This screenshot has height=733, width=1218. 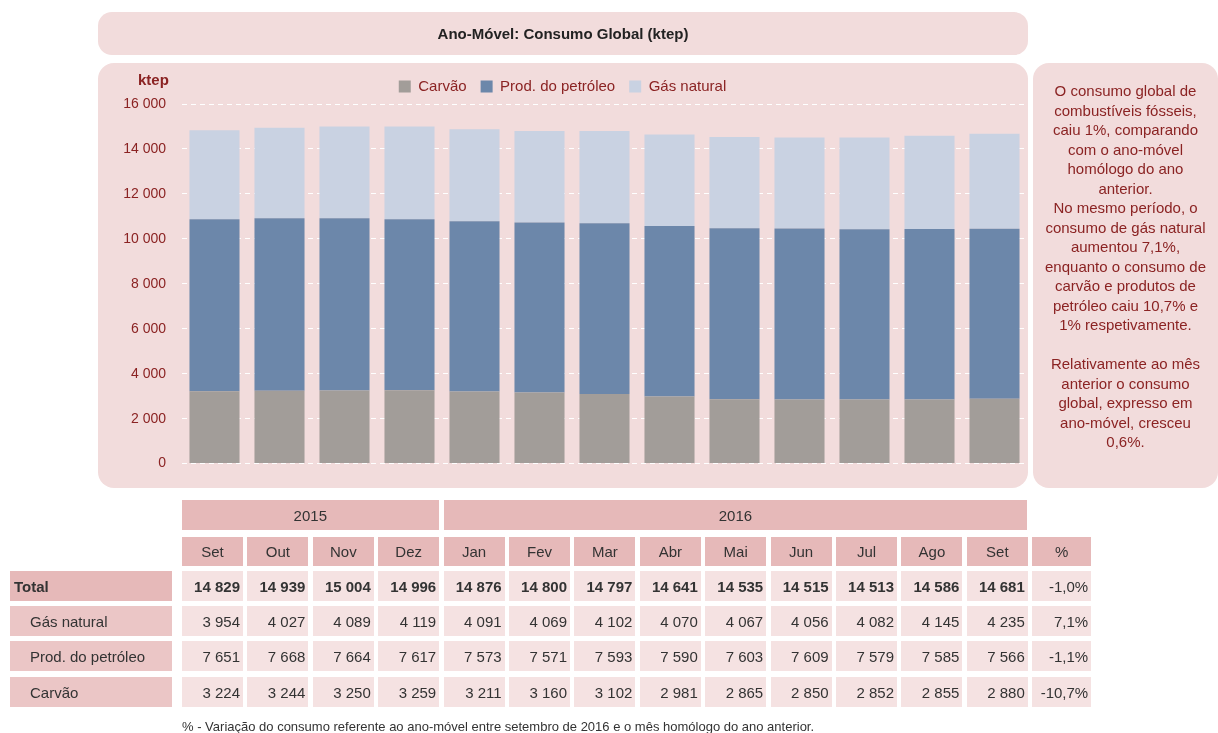 I want to click on text: 14 586, so click(x=932, y=586).